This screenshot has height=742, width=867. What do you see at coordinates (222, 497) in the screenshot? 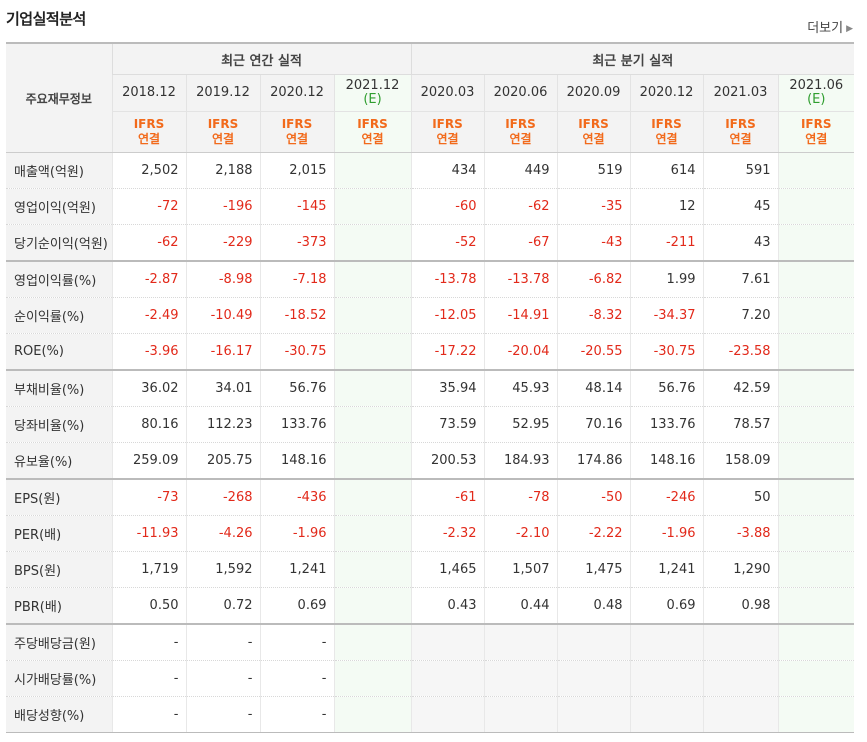
I see `table-cell: -268` at bounding box center [222, 497].